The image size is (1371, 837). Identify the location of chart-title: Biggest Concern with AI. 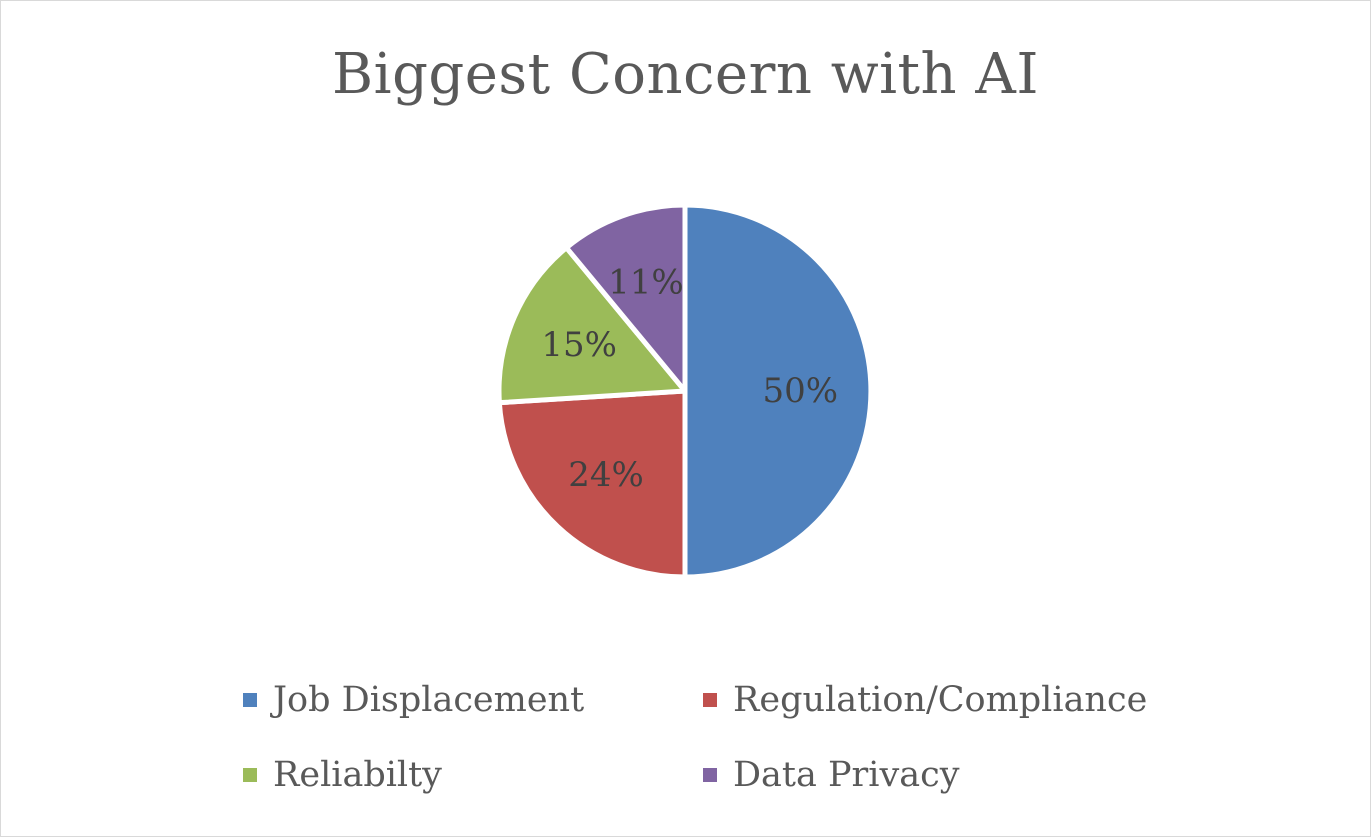
(685, 74).